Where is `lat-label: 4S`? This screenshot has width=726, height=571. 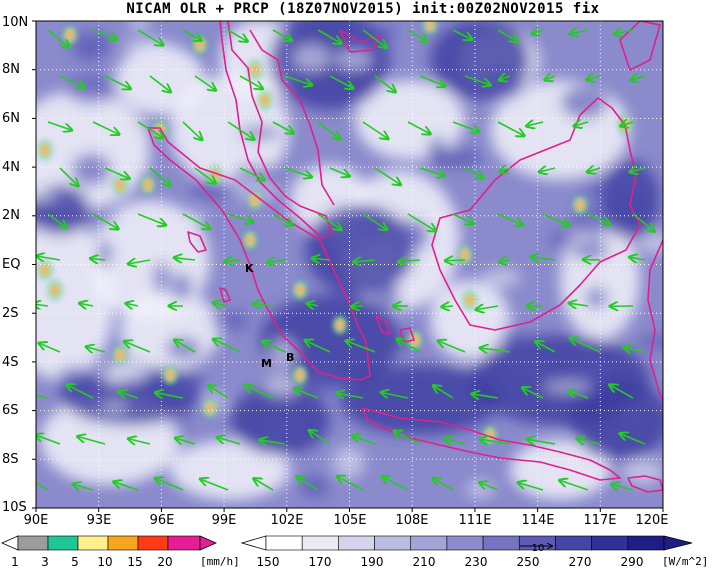
lat-label: 4S is located at coordinates (10, 362).